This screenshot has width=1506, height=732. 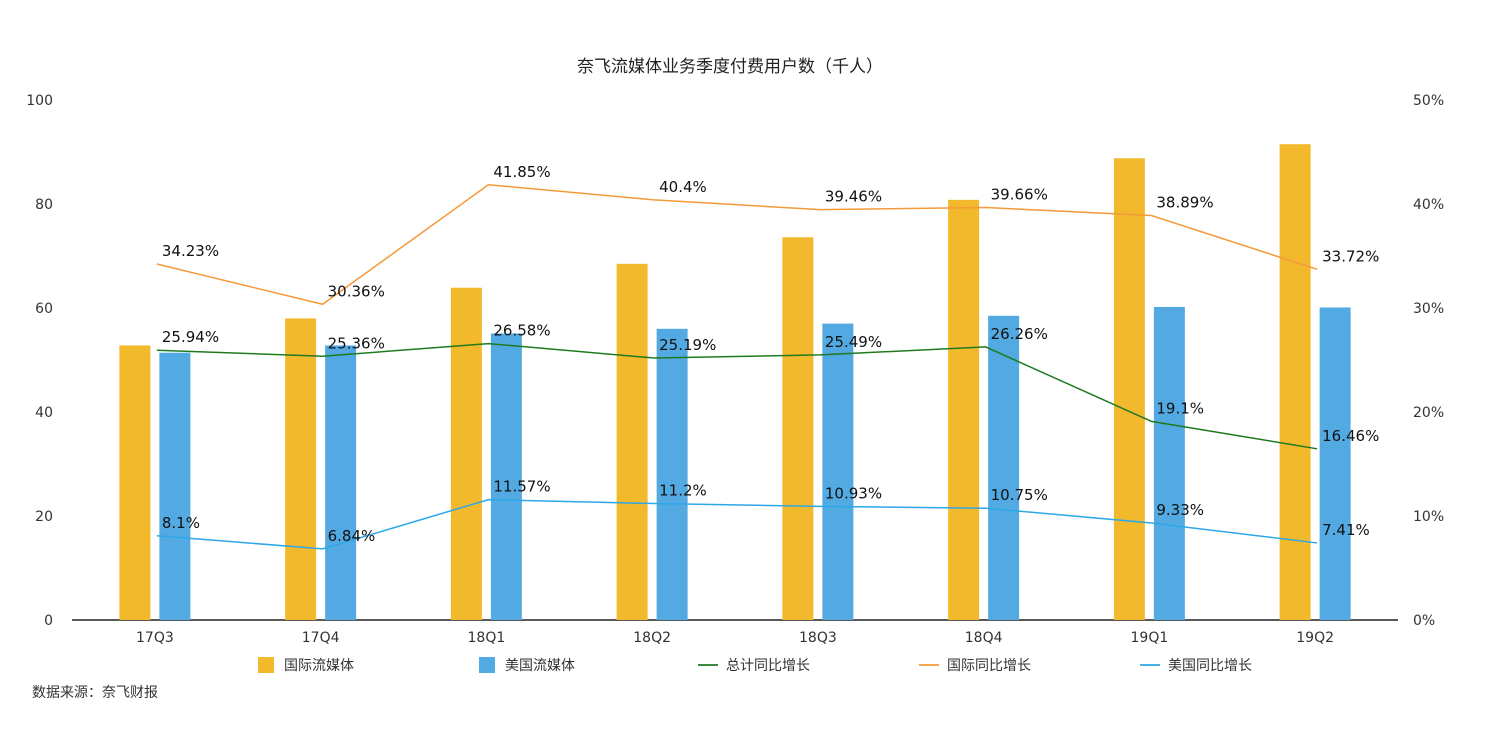 What do you see at coordinates (1350, 256) in the screenshot?
I see `data-label: 33.72%` at bounding box center [1350, 256].